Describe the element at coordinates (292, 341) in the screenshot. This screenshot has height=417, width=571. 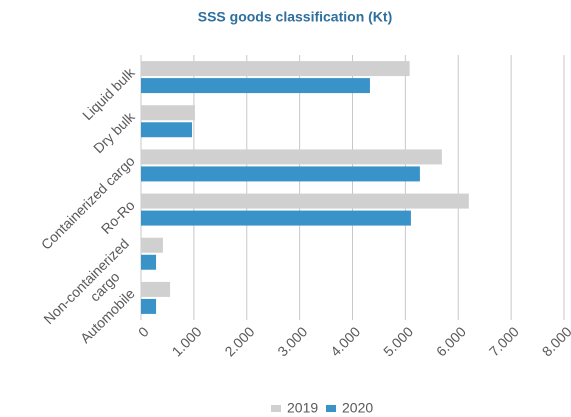
I see `x-tick-label: 3.000` at that location.